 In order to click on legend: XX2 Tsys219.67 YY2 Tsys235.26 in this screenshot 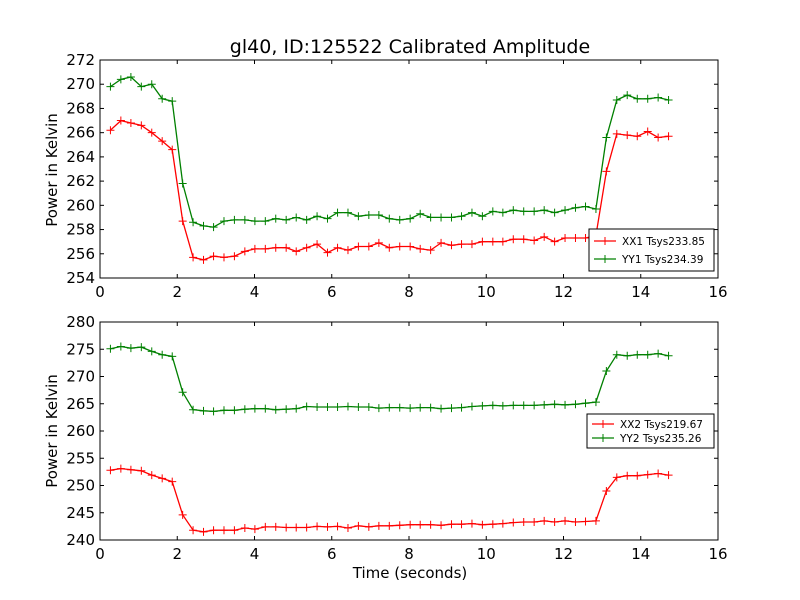, I will do `click(650, 431)`.